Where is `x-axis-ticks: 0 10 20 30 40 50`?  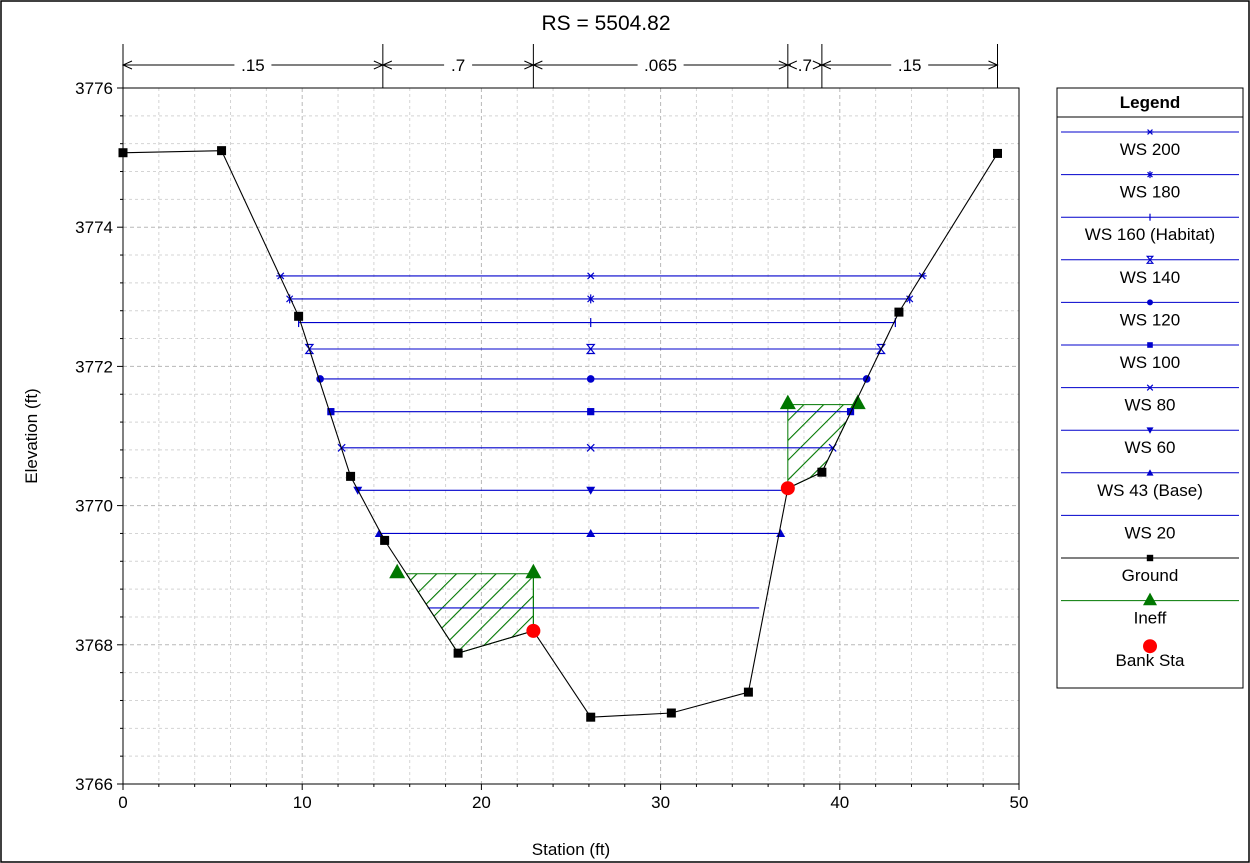 x-axis-ticks: 0 10 20 30 40 50 is located at coordinates (573, 798).